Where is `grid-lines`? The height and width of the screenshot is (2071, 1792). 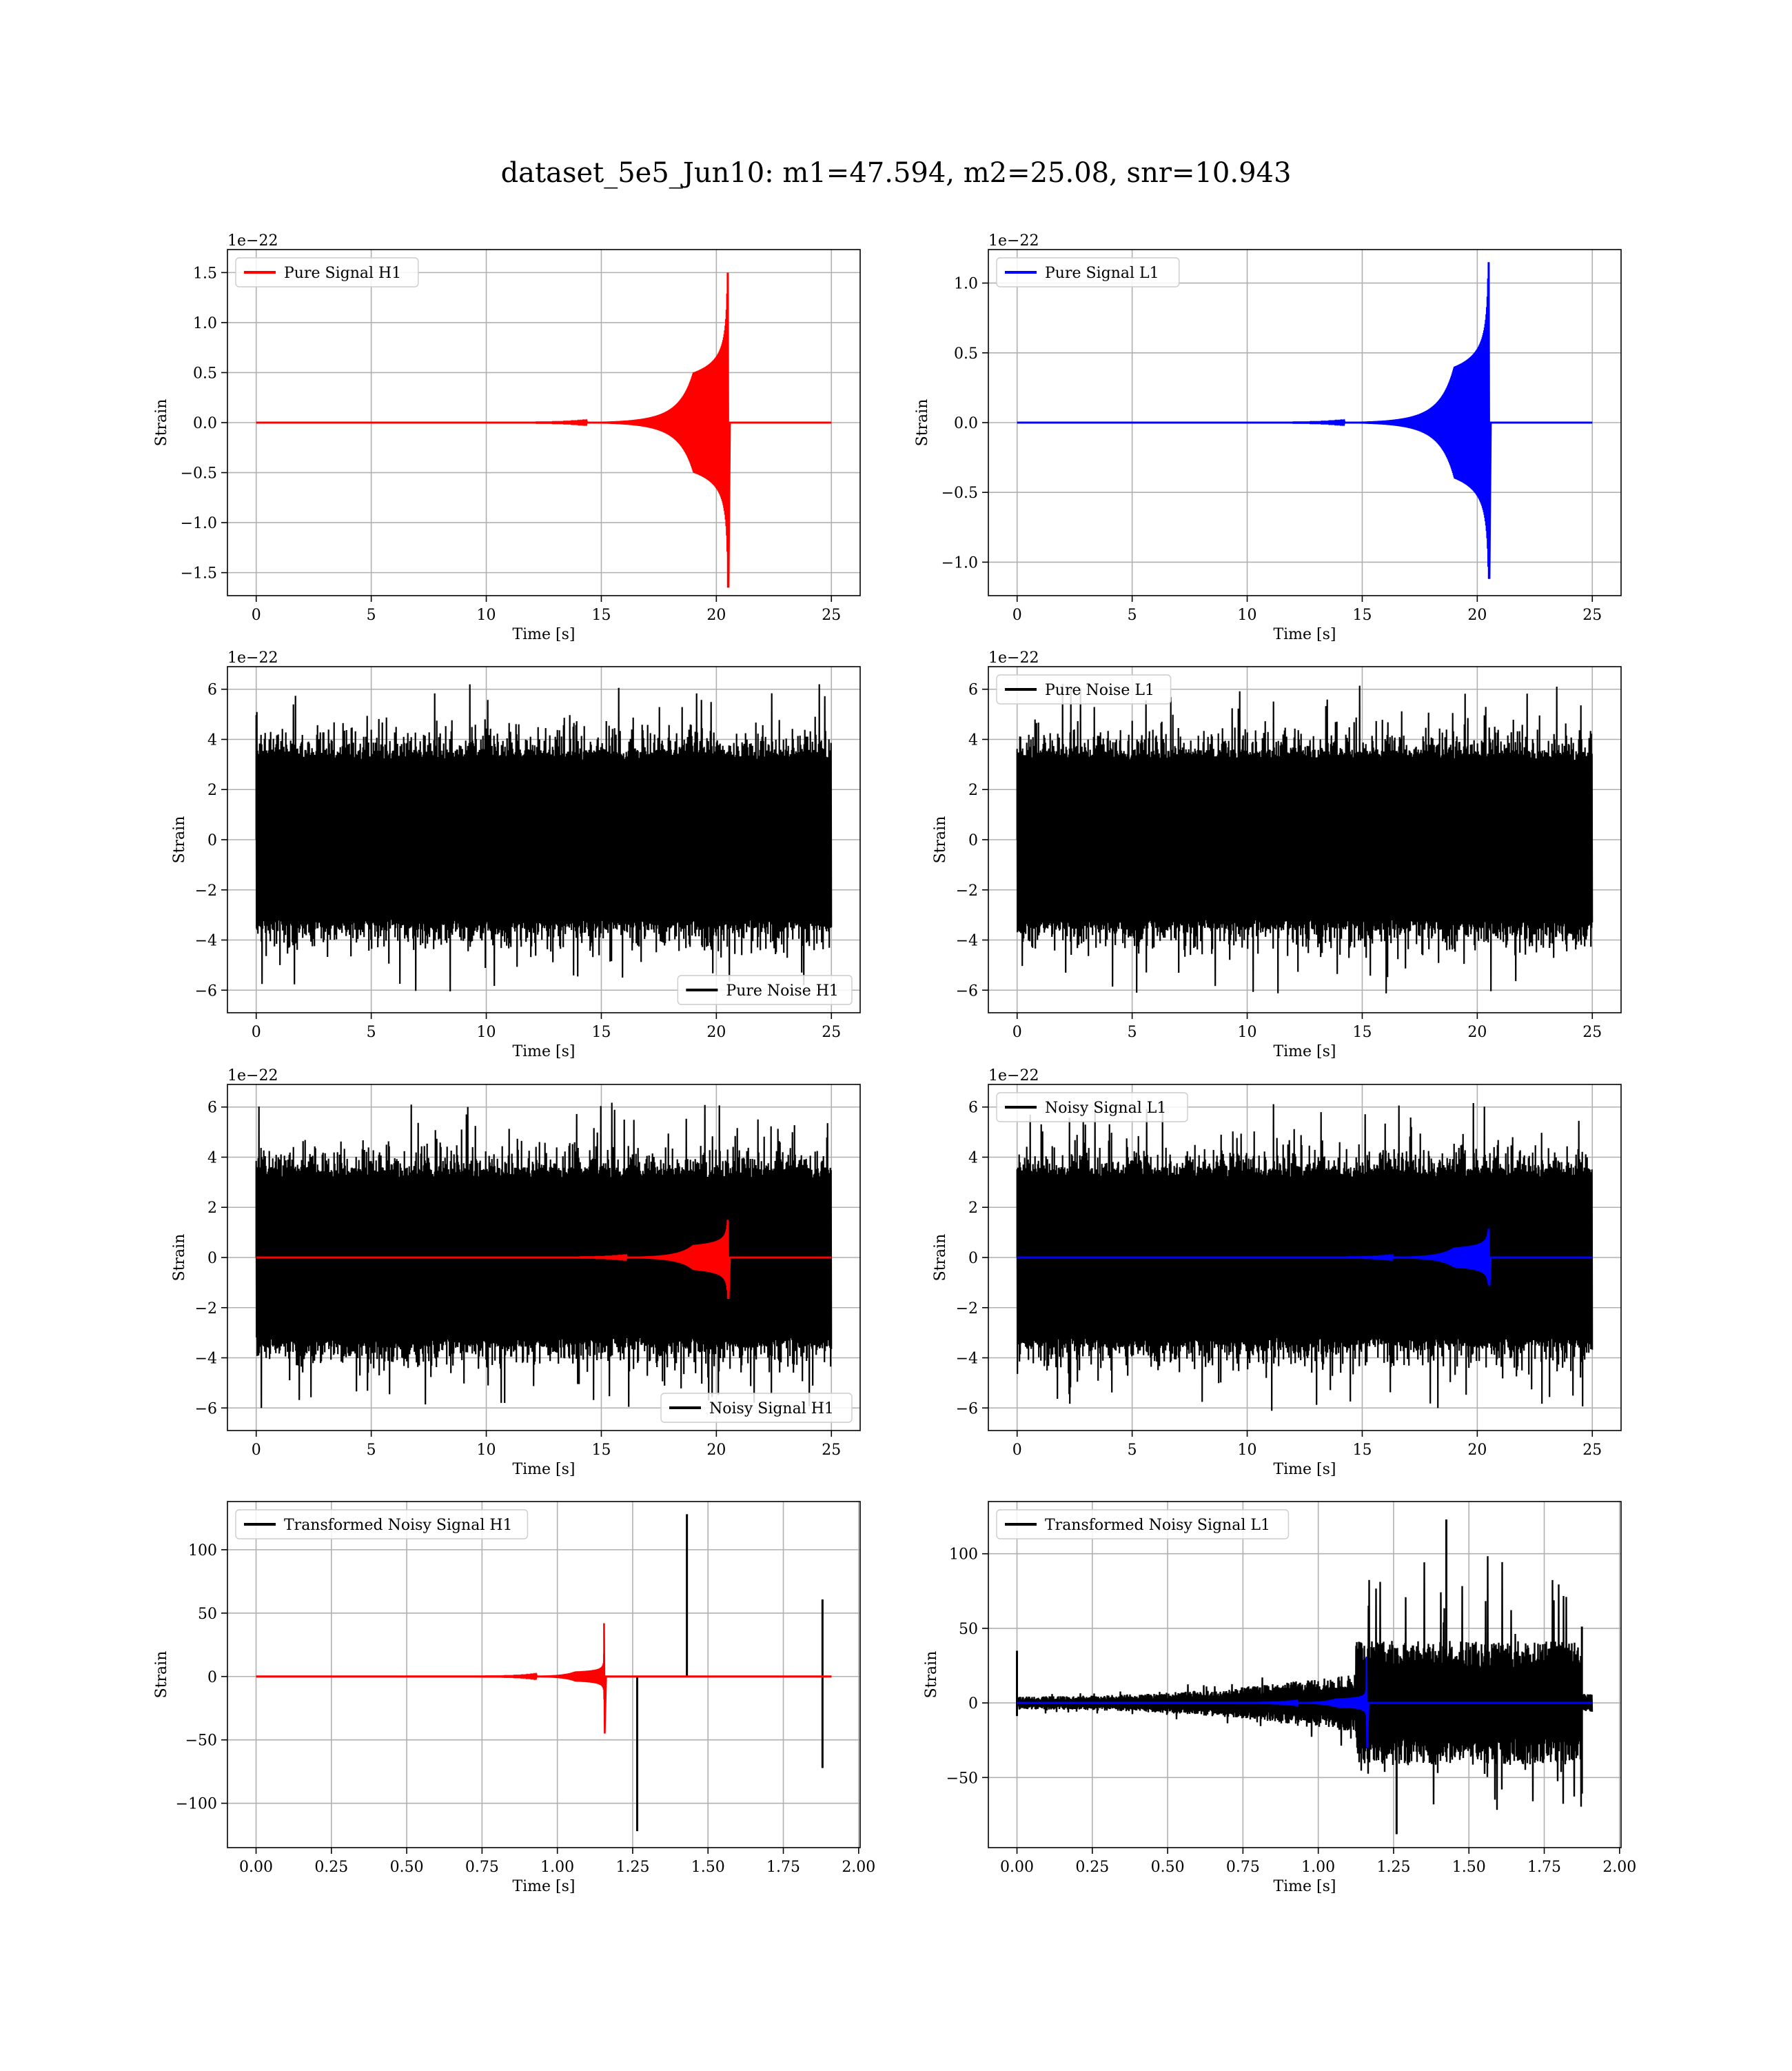 grid-lines is located at coordinates (543, 840).